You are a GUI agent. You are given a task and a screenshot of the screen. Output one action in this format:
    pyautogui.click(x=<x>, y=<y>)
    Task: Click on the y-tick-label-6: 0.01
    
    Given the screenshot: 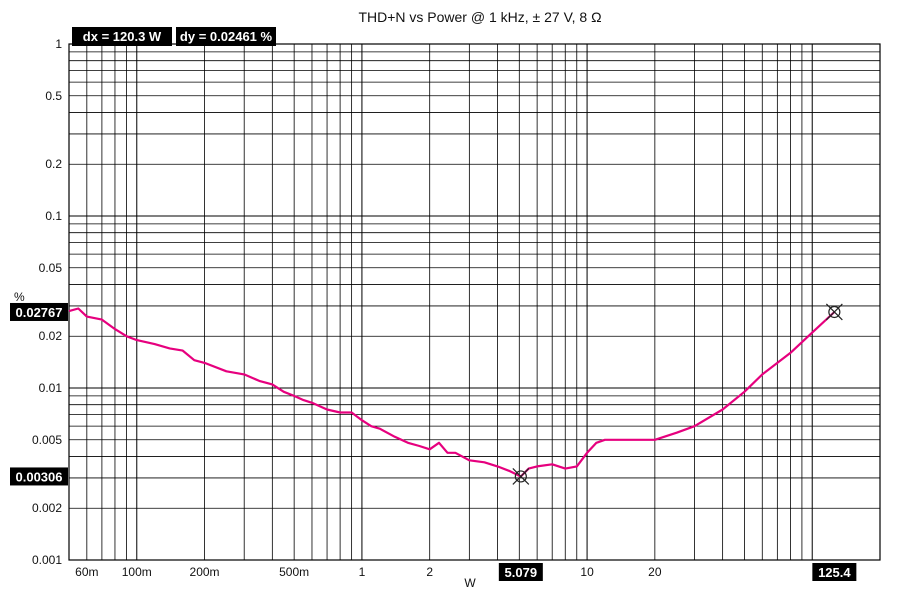 What is the action you would take?
    pyautogui.click(x=51, y=388)
    